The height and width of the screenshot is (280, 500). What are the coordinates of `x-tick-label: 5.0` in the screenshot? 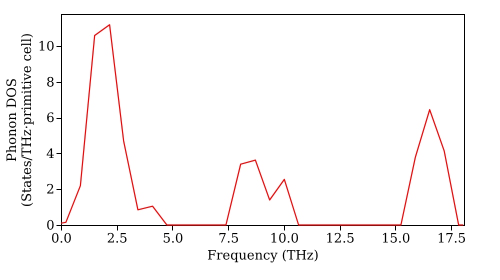 It's located at (173, 239).